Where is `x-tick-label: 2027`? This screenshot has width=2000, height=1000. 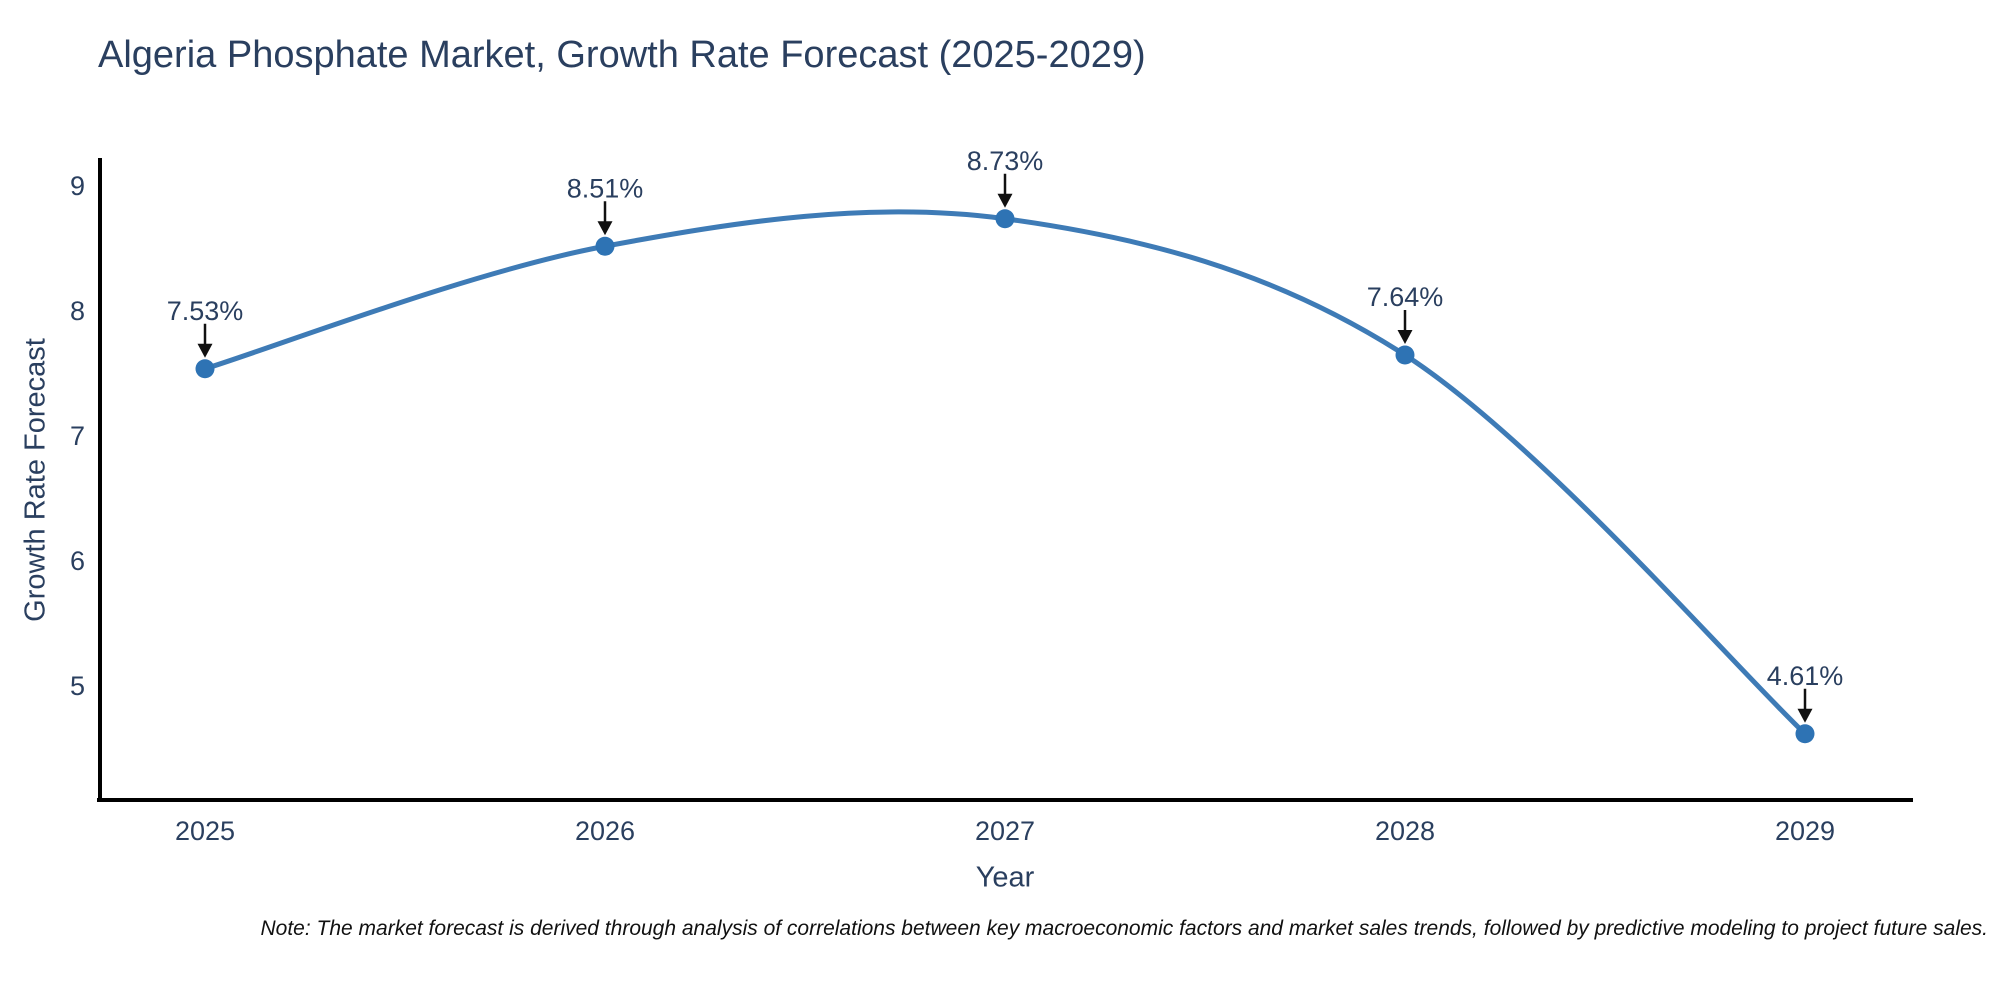 x-tick-label: 2027 is located at coordinates (1005, 831).